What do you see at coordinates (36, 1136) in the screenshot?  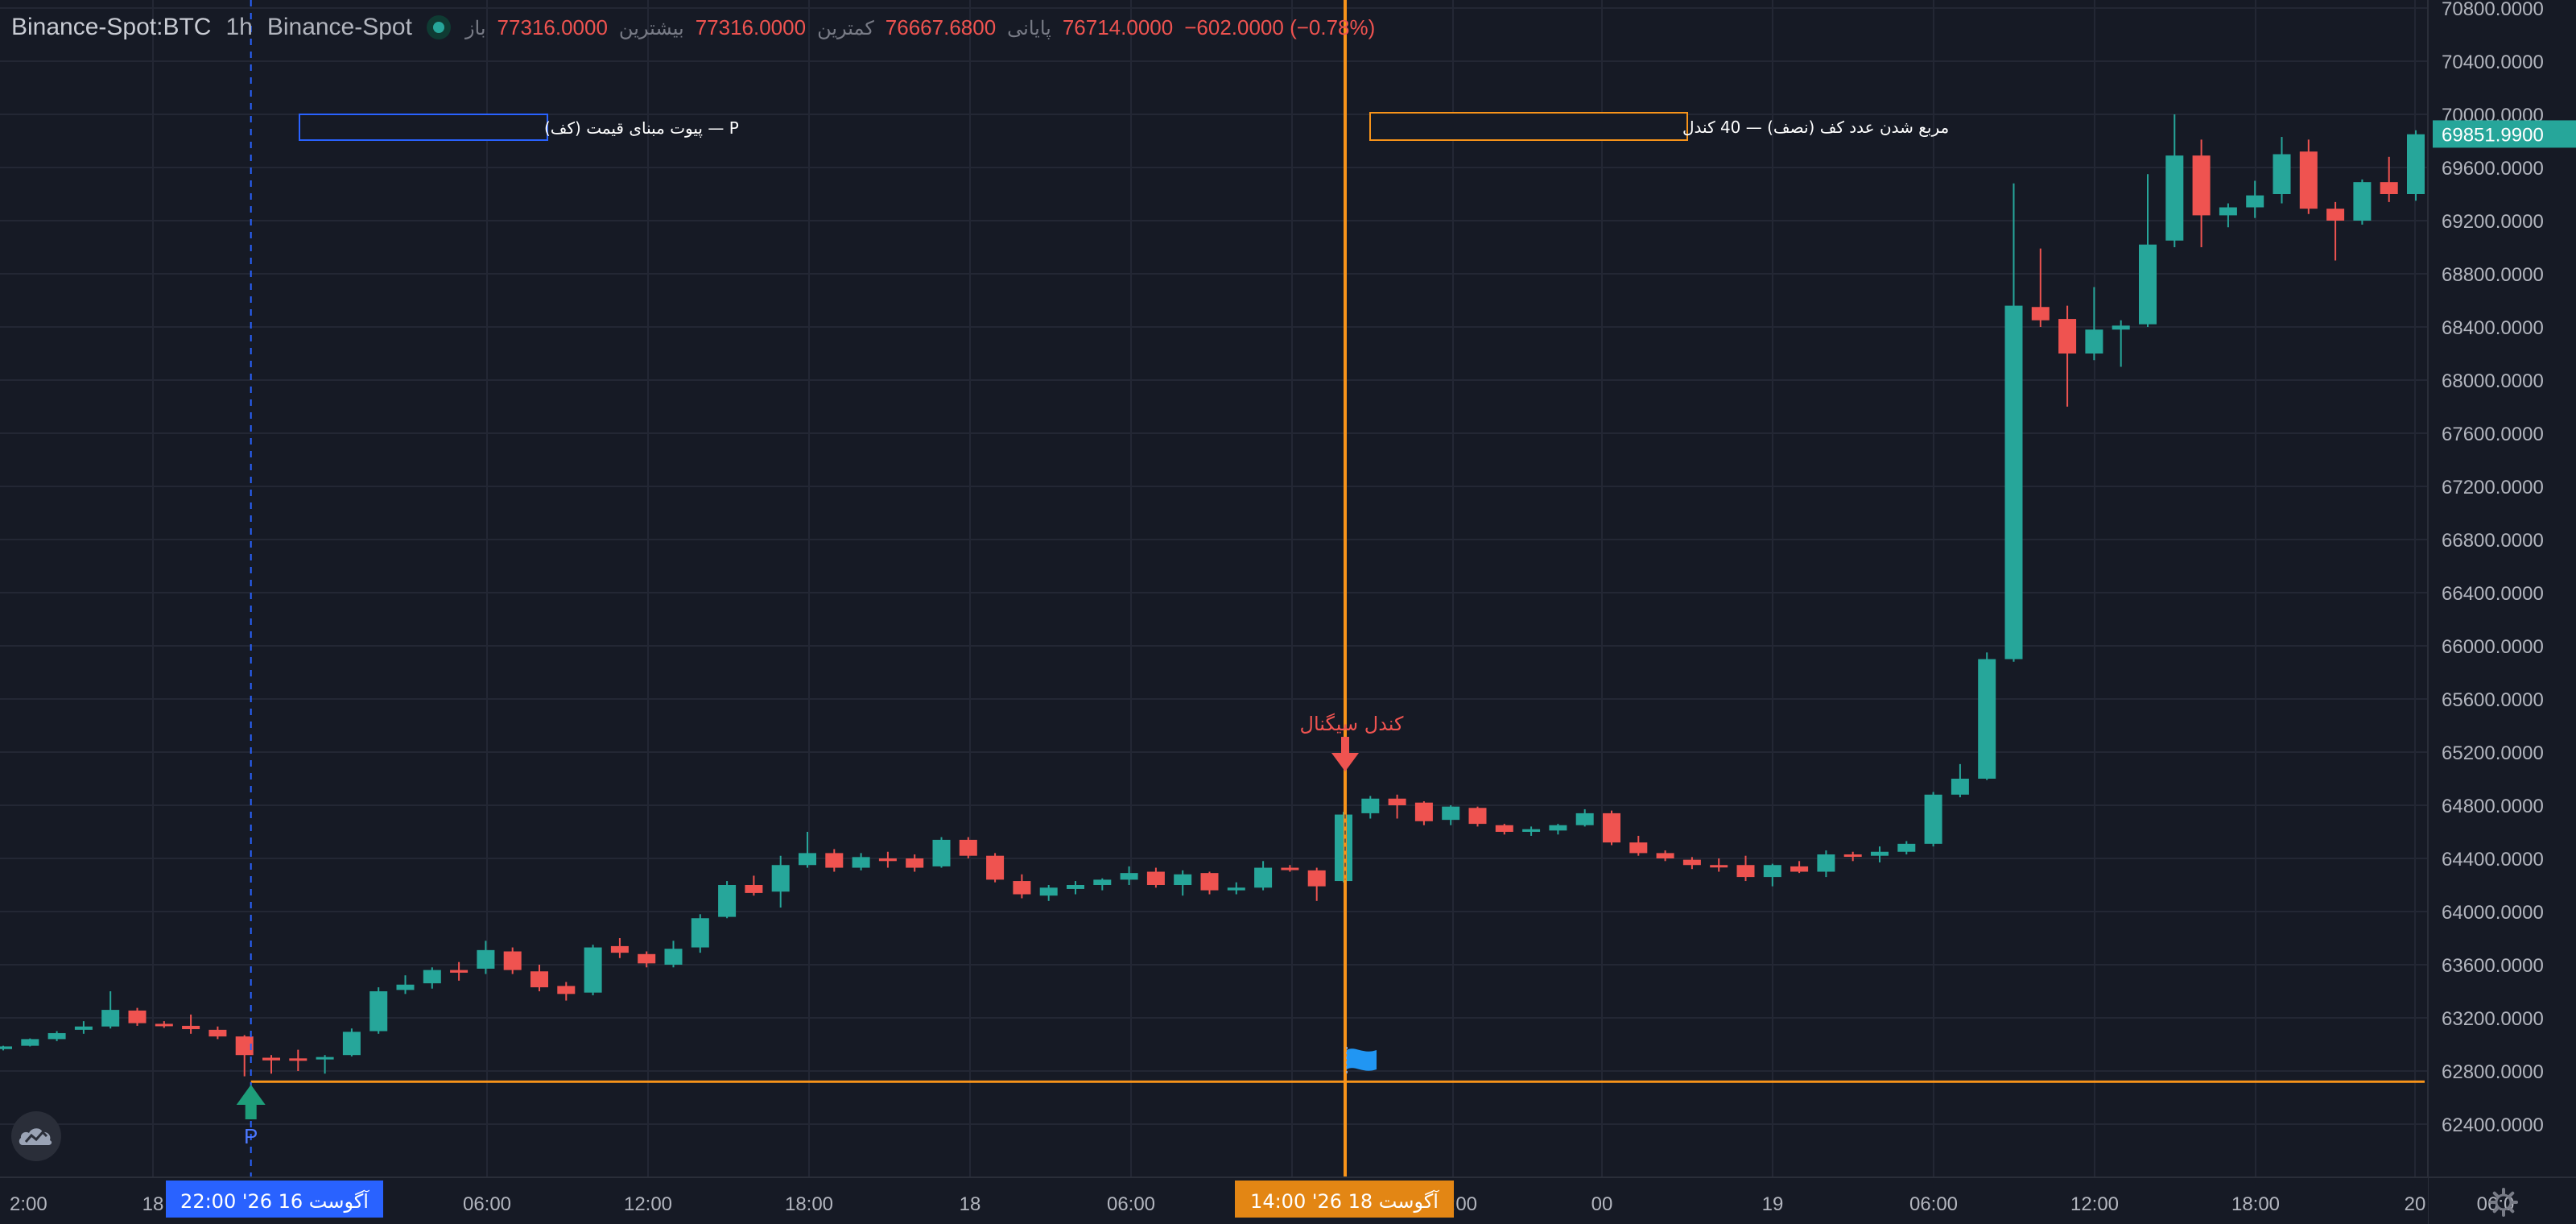 I see `tradingview-logo-icon` at bounding box center [36, 1136].